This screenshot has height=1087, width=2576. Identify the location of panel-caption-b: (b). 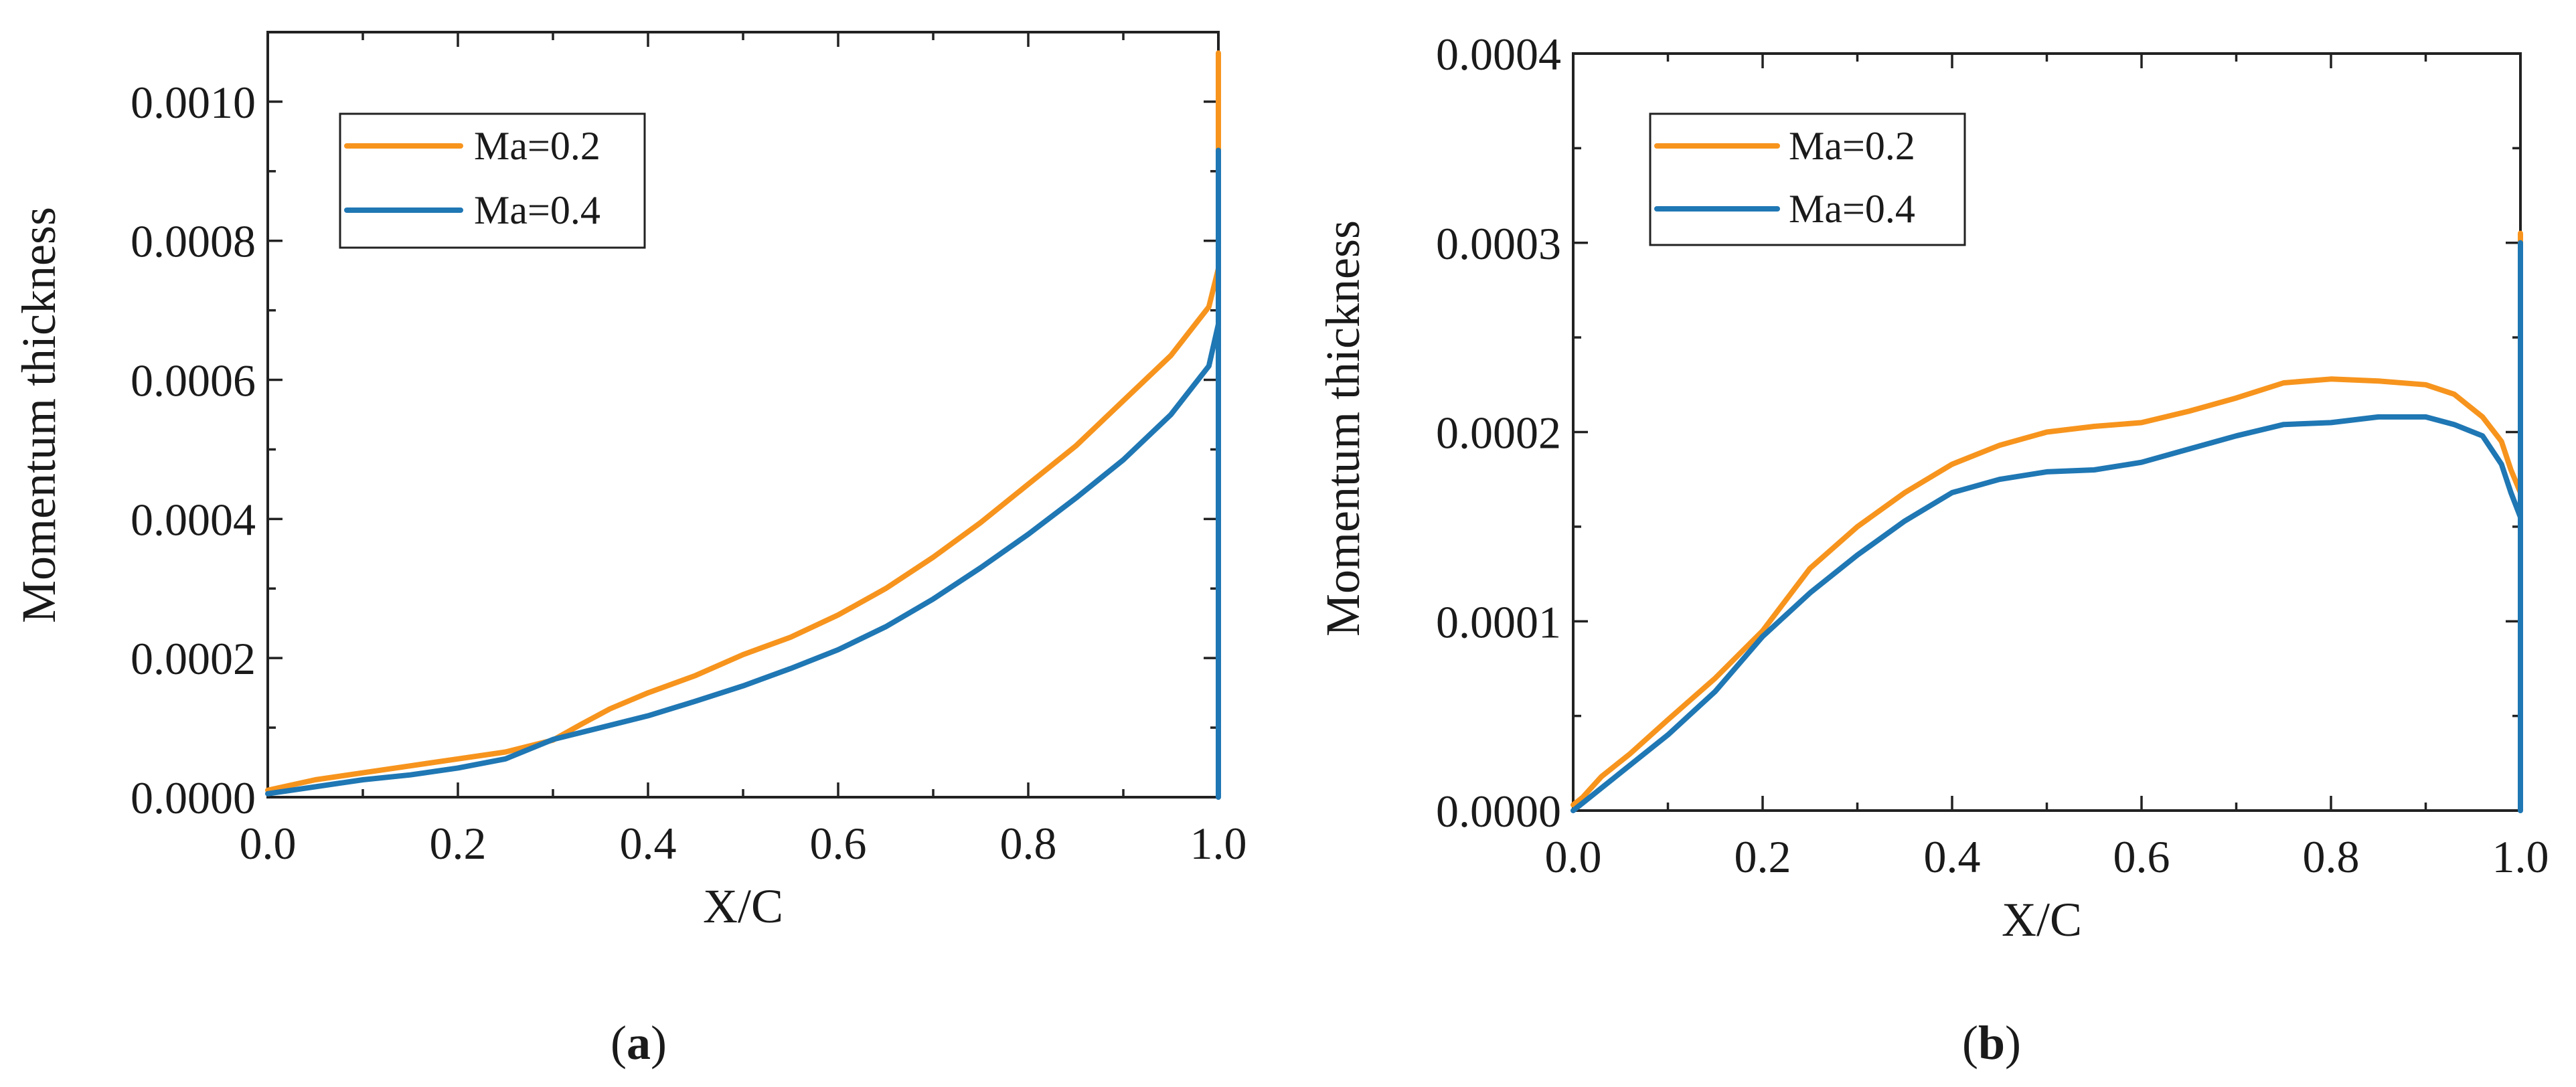
(1992, 1043).